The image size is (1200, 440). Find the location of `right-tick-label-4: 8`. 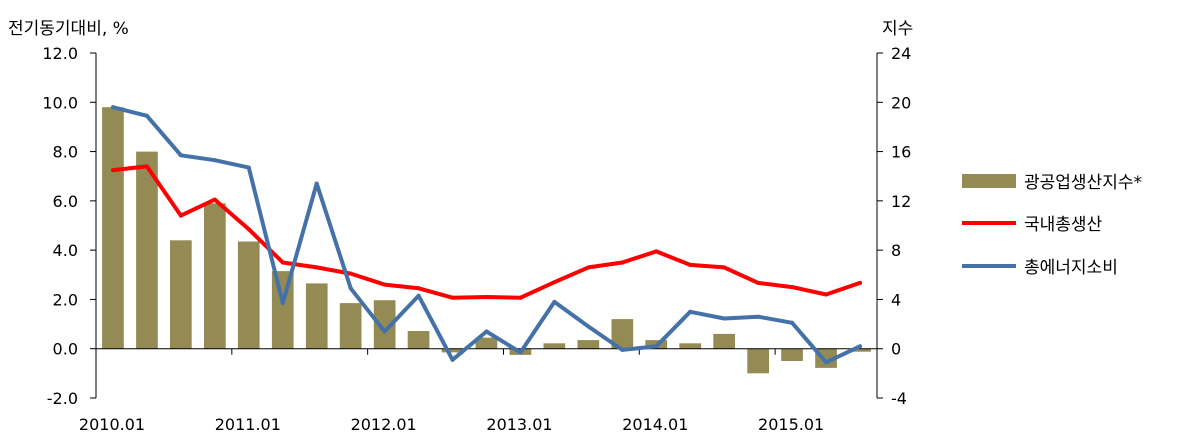

right-tick-label-4: 8 is located at coordinates (896, 250).